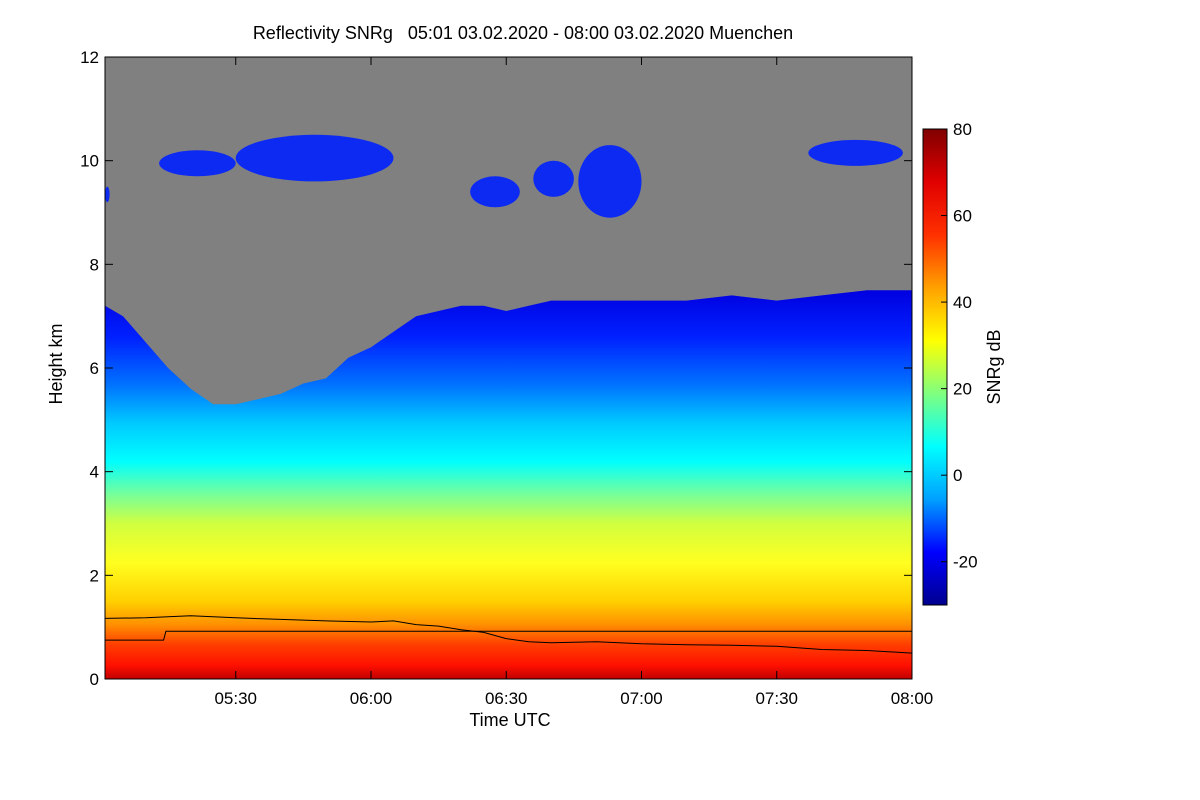 This screenshot has width=1200, height=800. Describe the element at coordinates (994, 366) in the screenshot. I see `colorbar-label: SNRg dB` at that location.